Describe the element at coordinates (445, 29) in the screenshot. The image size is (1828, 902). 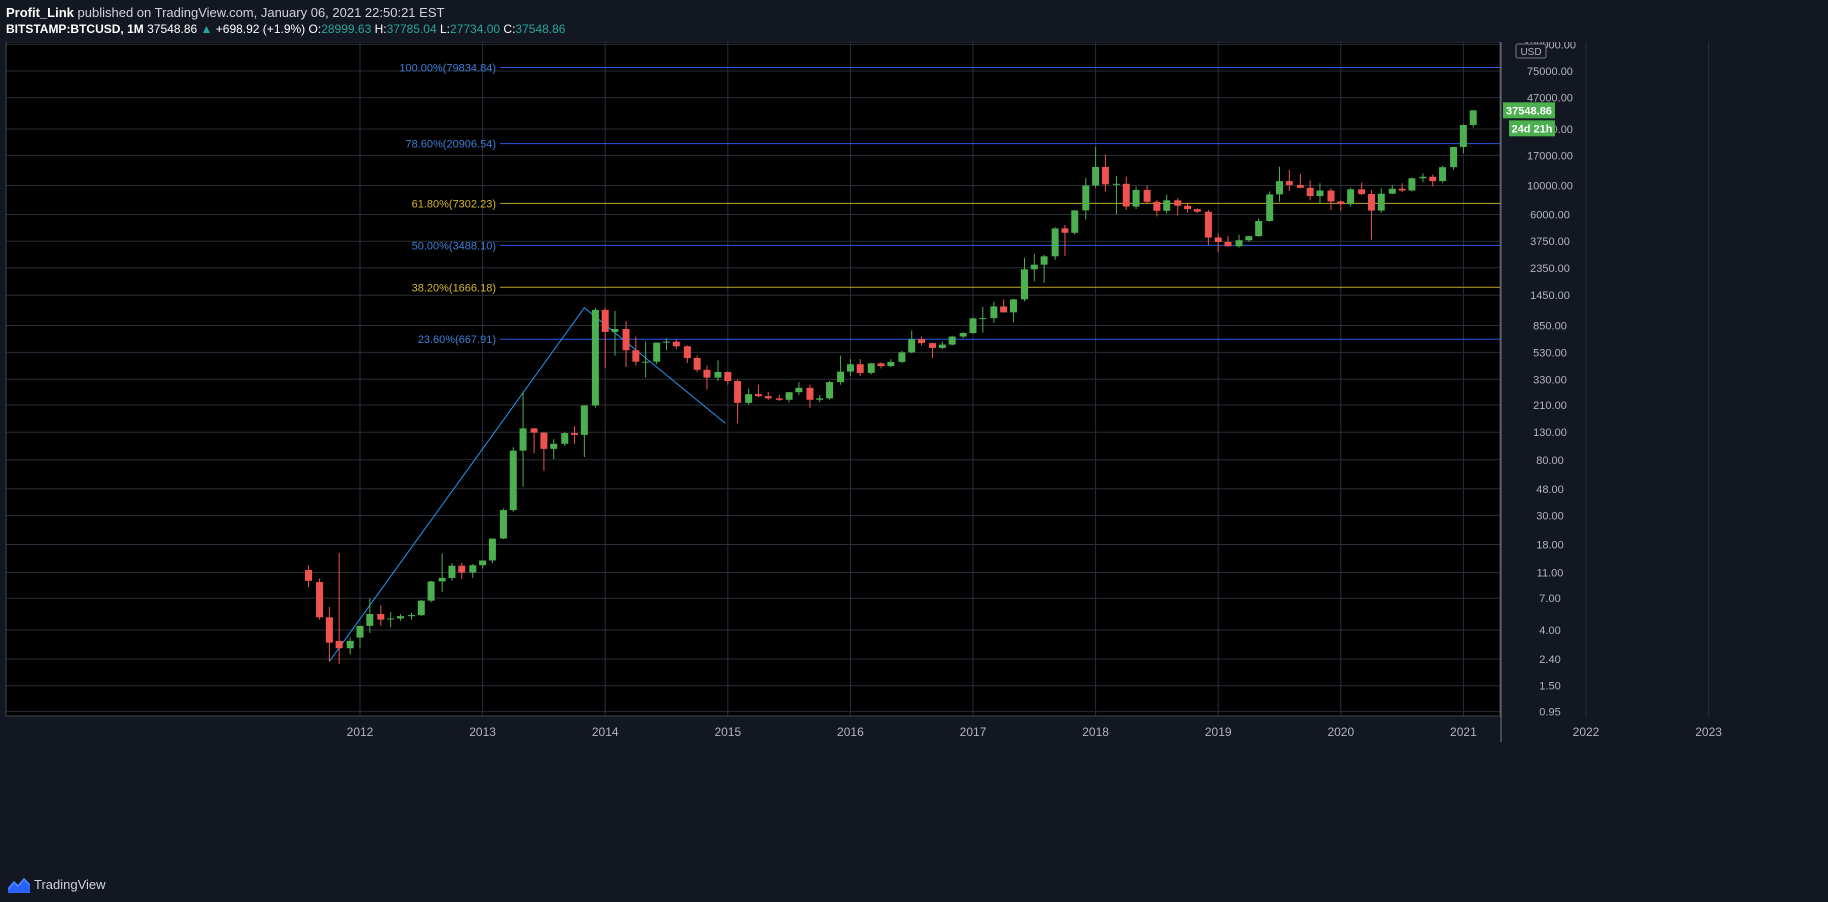
I see `low-label: L:` at that location.